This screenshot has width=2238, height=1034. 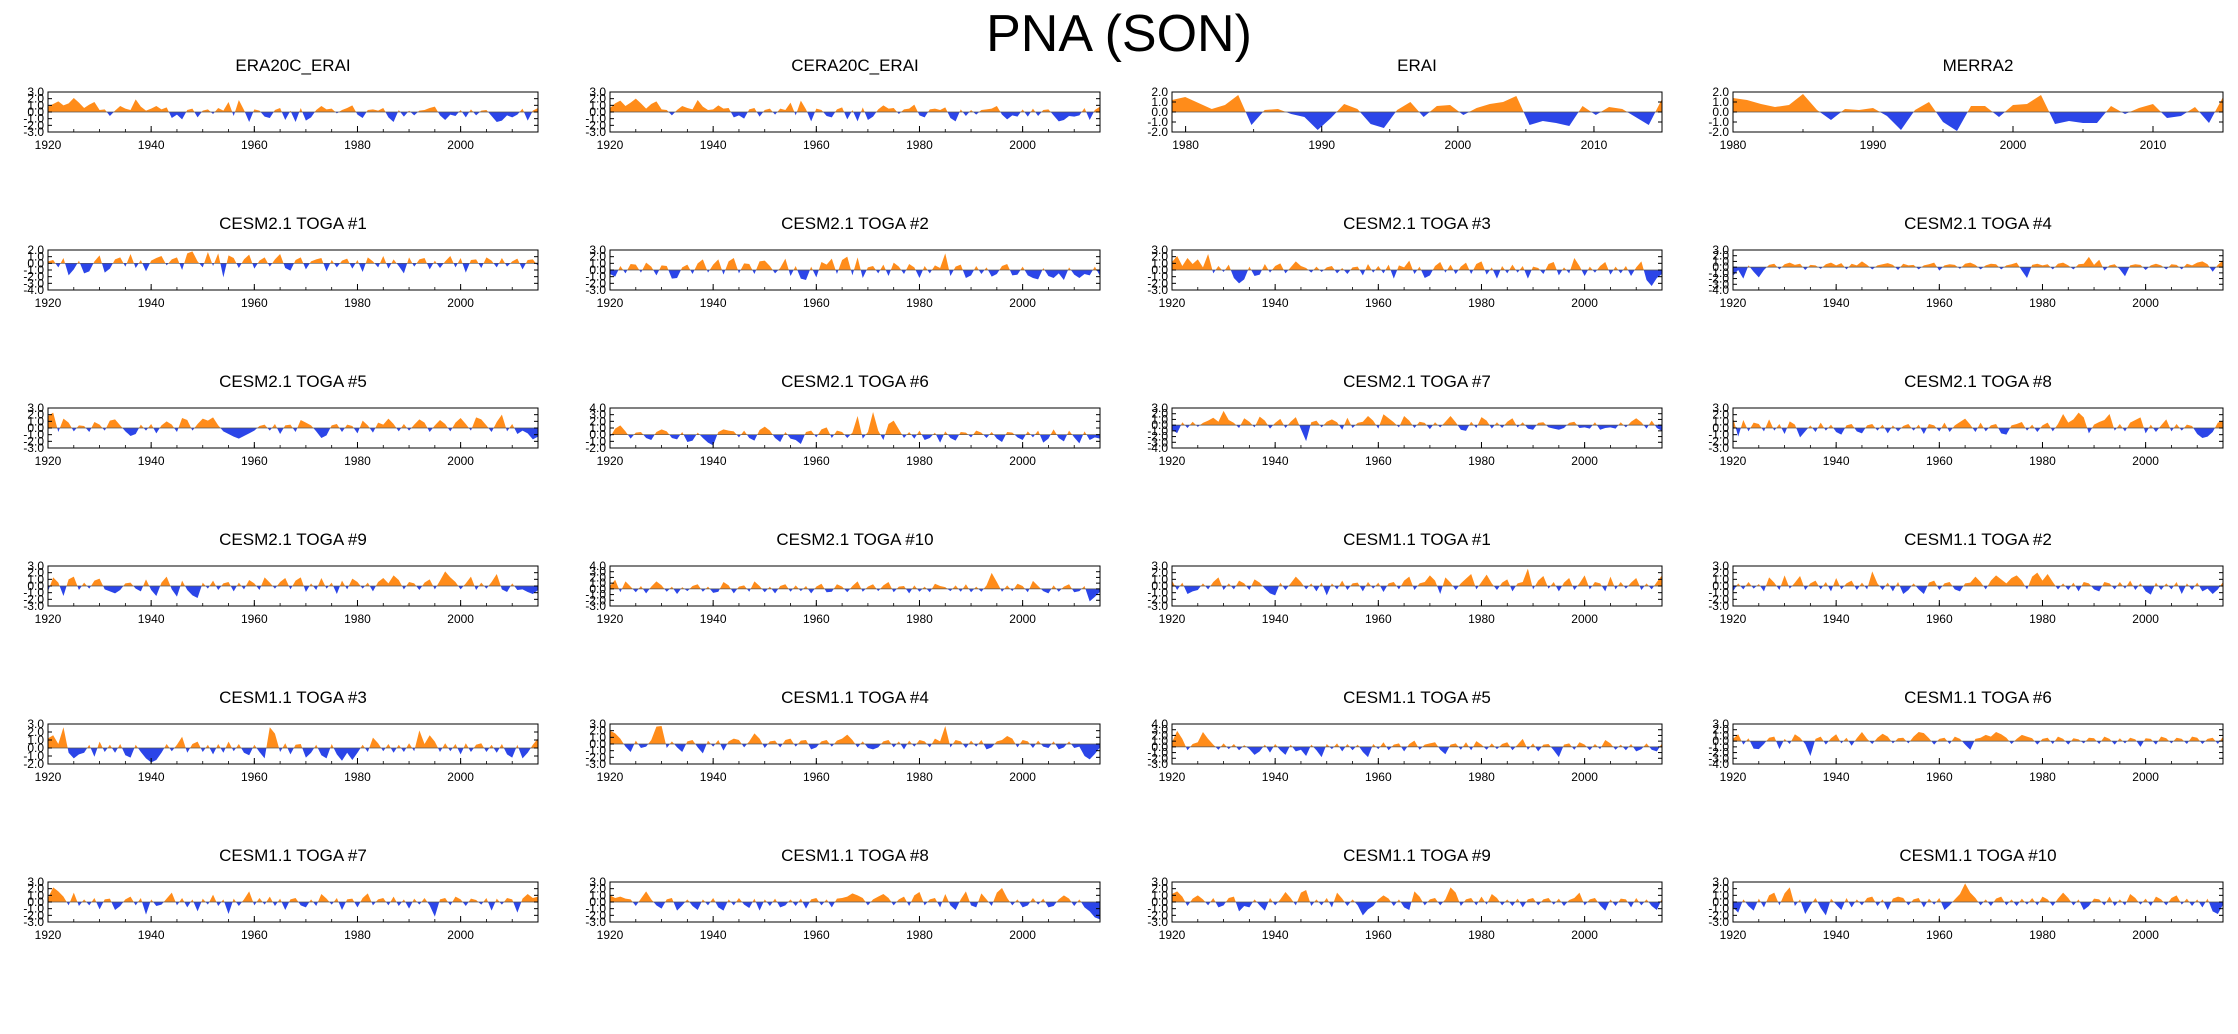 I want to click on x-tick-label: 2010, so click(x=2153, y=145).